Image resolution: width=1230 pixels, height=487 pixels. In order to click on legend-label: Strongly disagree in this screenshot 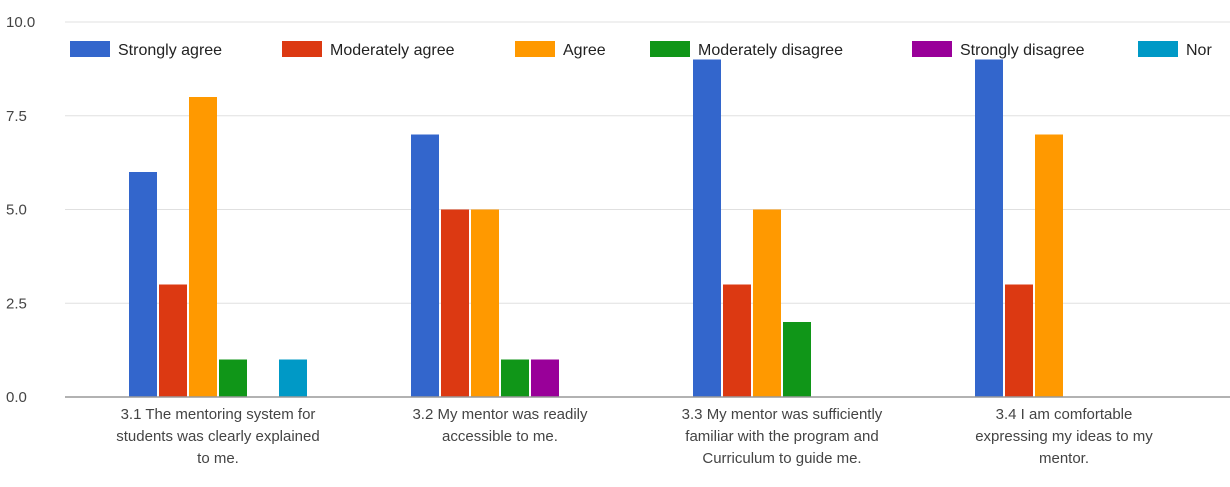, I will do `click(1022, 50)`.